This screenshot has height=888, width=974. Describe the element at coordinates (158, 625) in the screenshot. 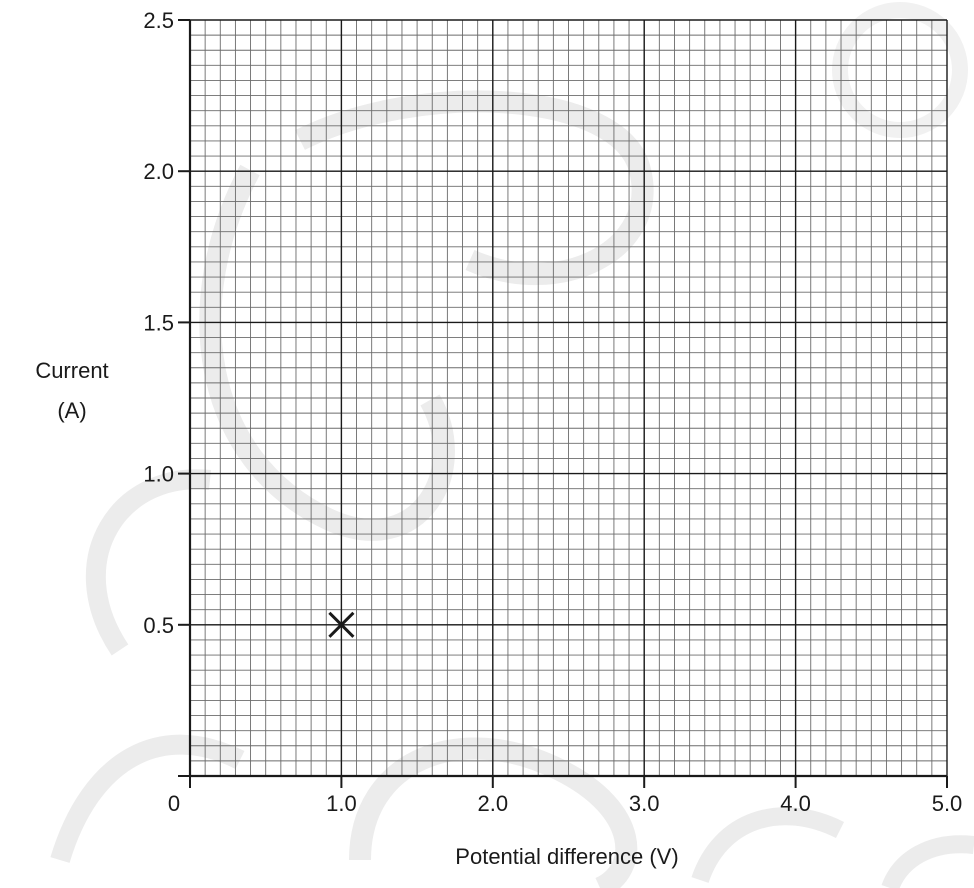

I see `y-tick-label: 0.5` at that location.